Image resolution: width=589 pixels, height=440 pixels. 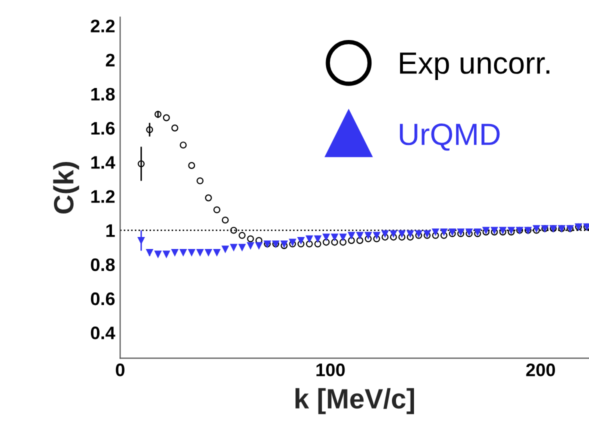 What do you see at coordinates (102, 265) in the screenshot?
I see `y-tick-label: 0.8` at bounding box center [102, 265].